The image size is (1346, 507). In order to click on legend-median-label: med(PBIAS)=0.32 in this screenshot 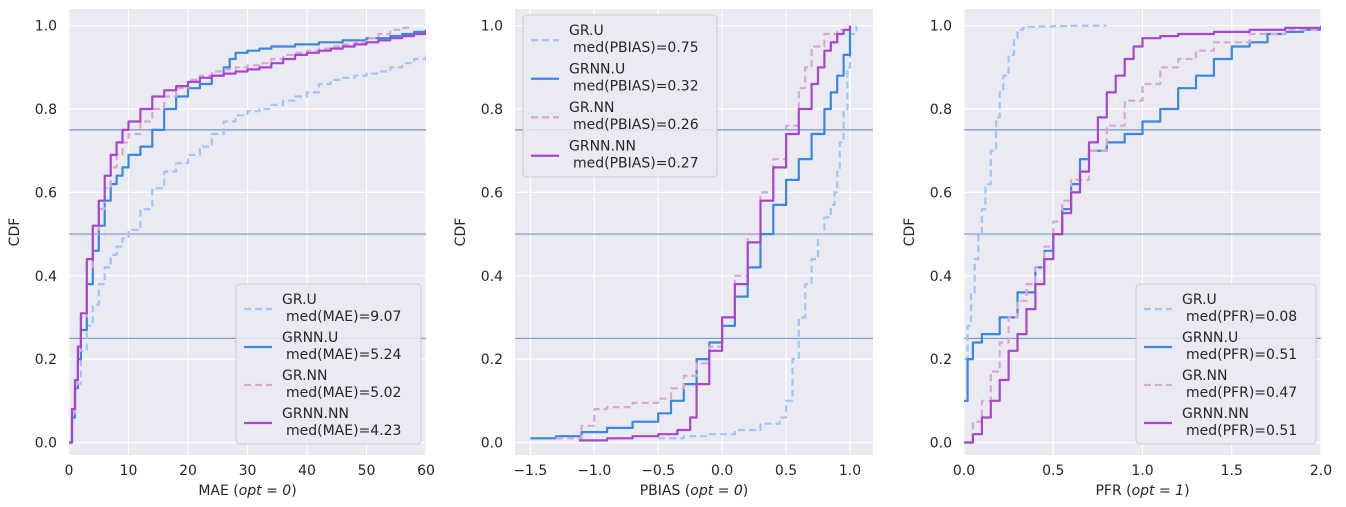, I will do `click(636, 87)`.